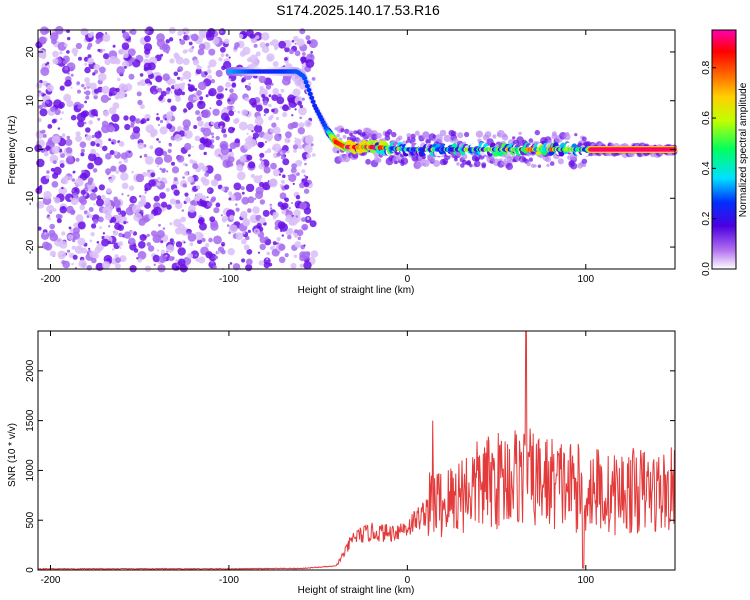 The height and width of the screenshot is (600, 750). I want to click on y-tick-label: 0, so click(30, 570).